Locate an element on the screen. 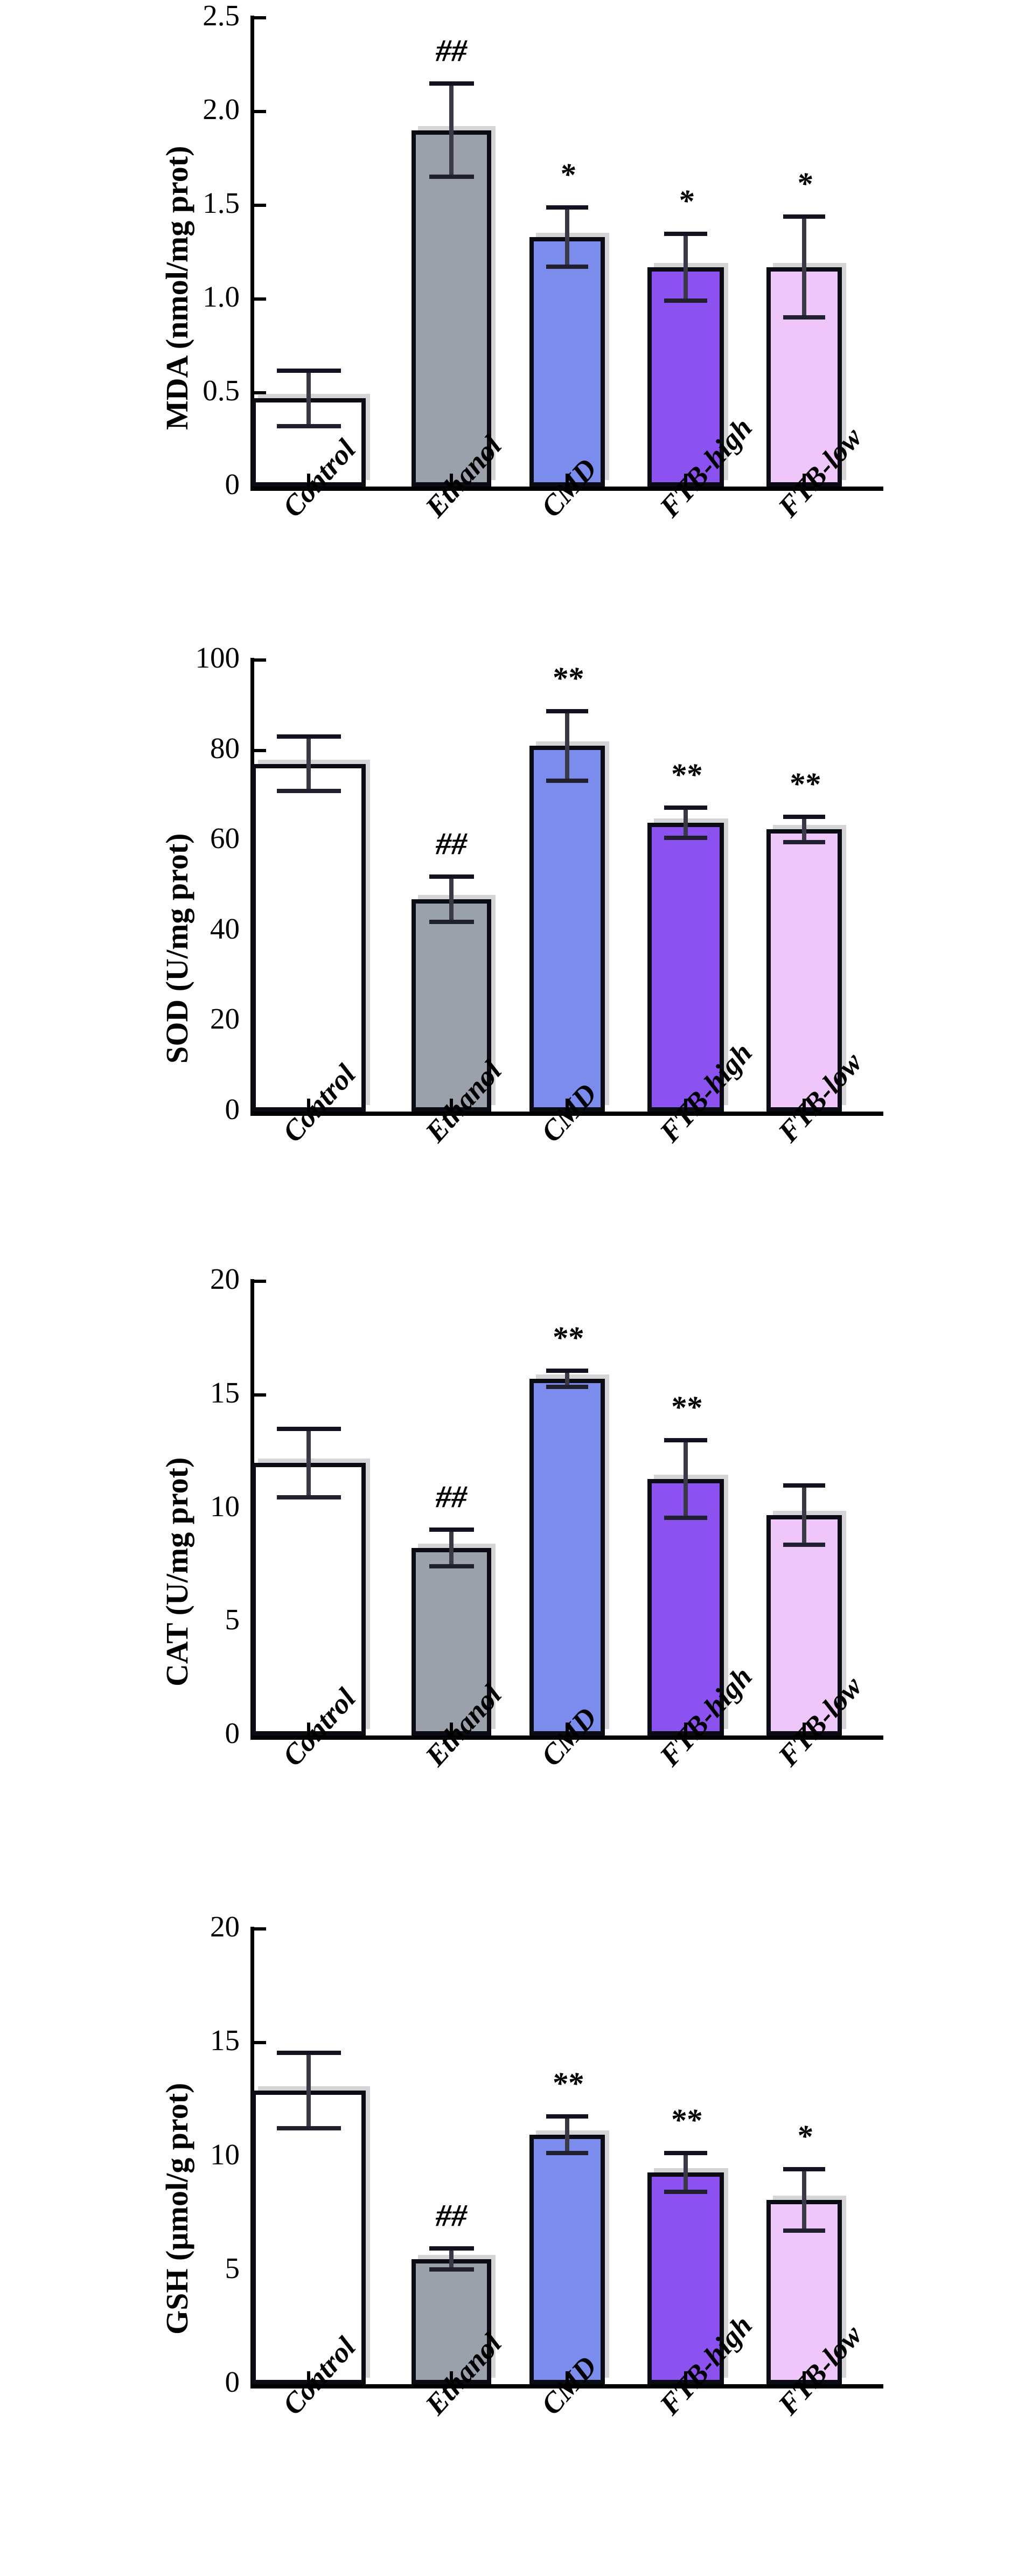 This screenshot has height=2576, width=1018. significance-marker-ftb-low: * is located at coordinates (804, 2136).